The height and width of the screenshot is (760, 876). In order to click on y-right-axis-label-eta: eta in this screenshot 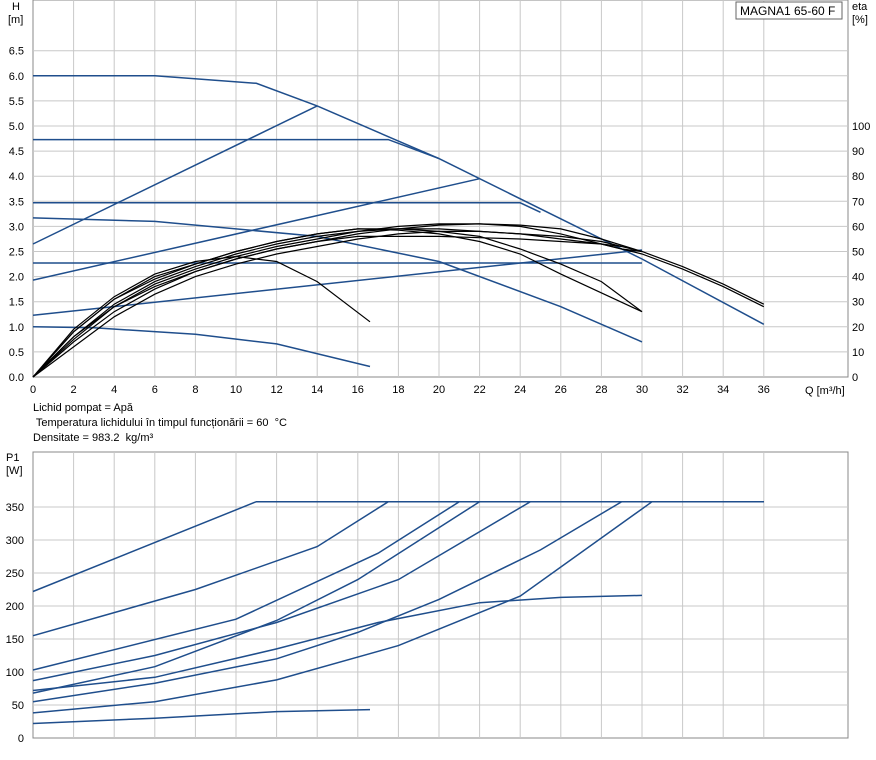, I will do `click(860, 7)`.